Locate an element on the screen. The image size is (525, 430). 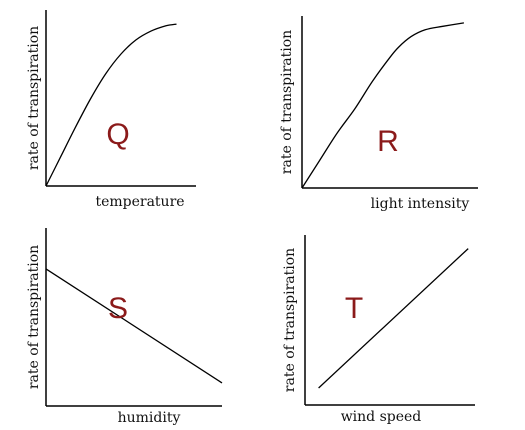
panel-letter: S is located at coordinates (118, 308).